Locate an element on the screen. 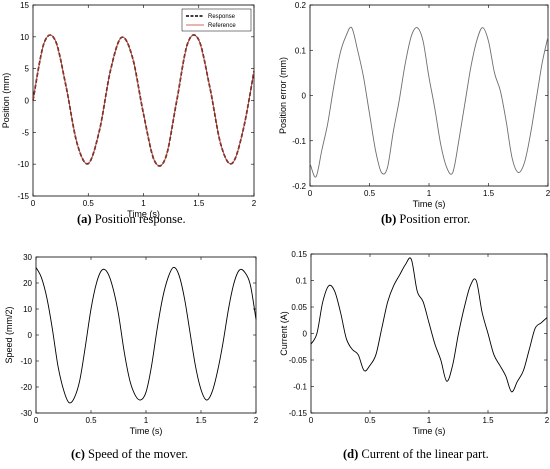  caption-b-tag: (b) is located at coordinates (389, 219).